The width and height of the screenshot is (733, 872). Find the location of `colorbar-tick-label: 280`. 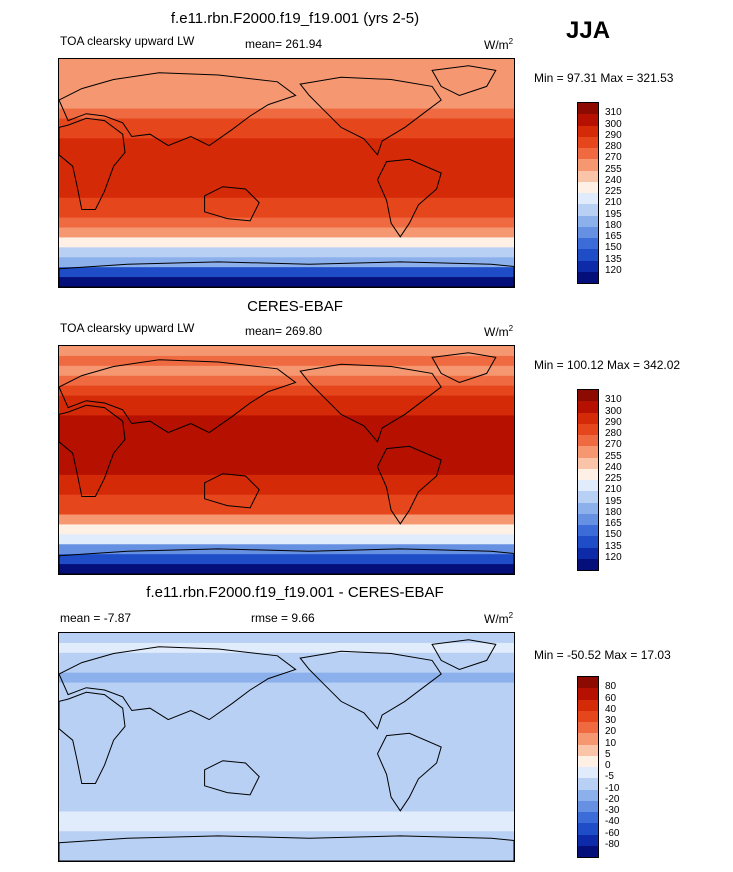

colorbar-tick-label: 280 is located at coordinates (613, 146).